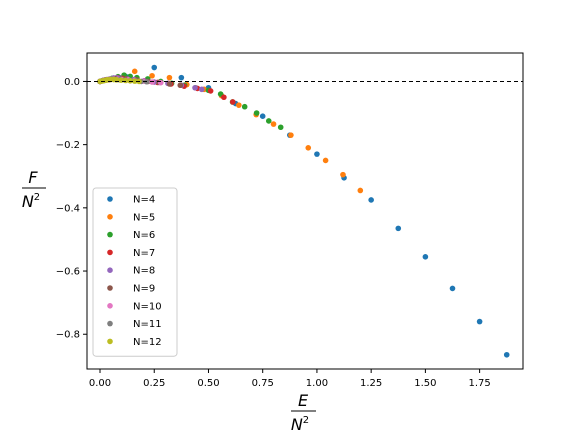 The image size is (581, 436). What do you see at coordinates (28, 201) in the screenshot?
I see `y-axis-label-denominator-base: N` at bounding box center [28, 201].